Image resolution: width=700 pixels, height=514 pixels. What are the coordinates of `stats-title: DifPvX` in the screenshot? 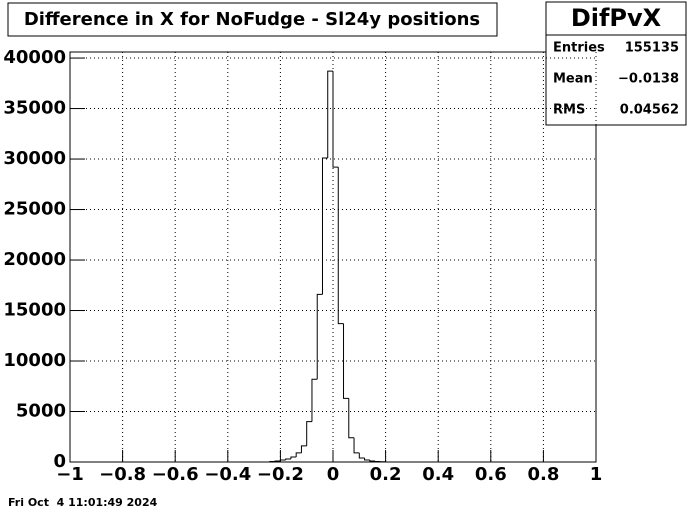 It's located at (616, 18).